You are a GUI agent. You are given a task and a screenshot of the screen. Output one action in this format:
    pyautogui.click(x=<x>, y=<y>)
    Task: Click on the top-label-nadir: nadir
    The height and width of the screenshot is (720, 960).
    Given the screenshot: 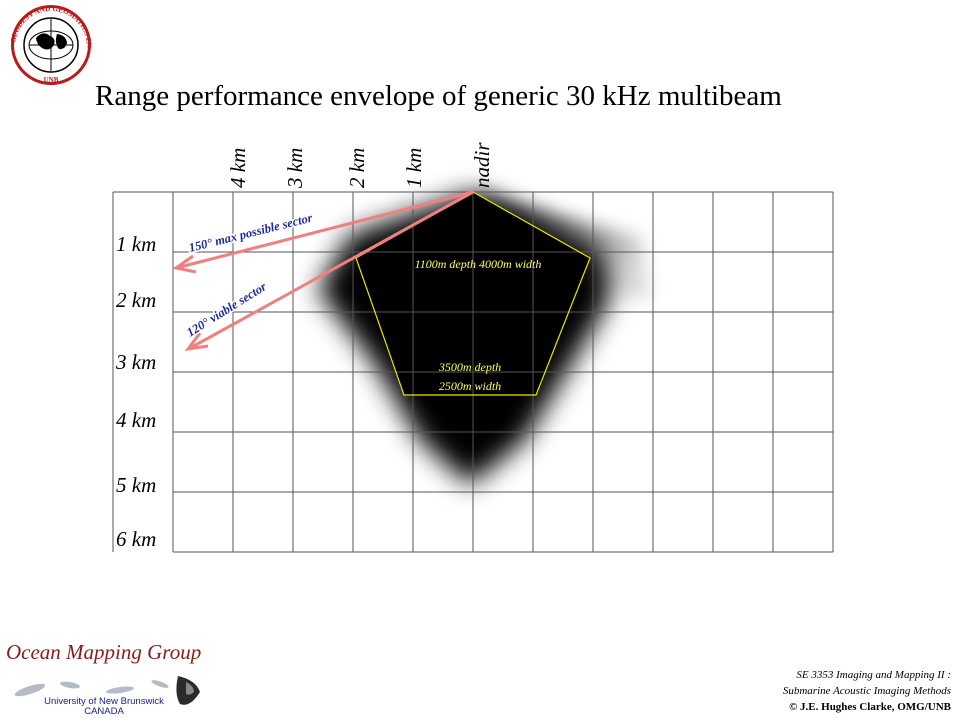 What is the action you would take?
    pyautogui.click(x=482, y=165)
    